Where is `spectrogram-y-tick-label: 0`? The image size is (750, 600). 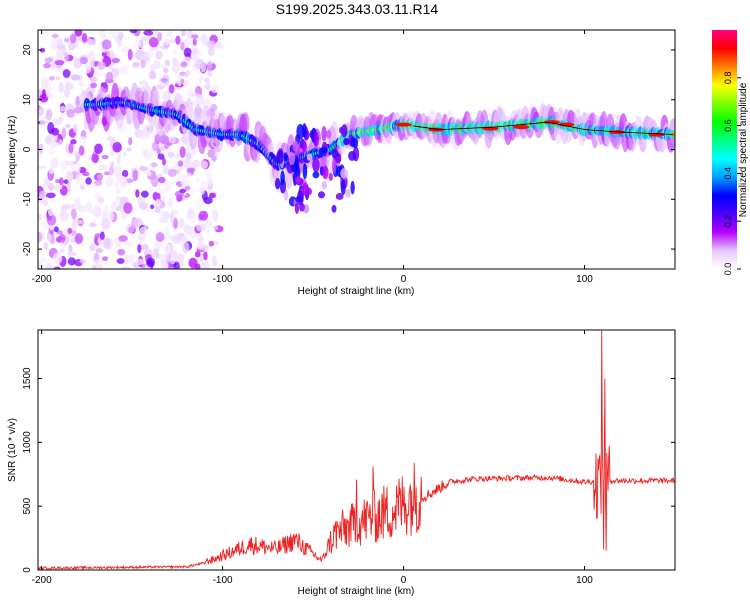 spectrogram-y-tick-label: 0 is located at coordinates (27, 149).